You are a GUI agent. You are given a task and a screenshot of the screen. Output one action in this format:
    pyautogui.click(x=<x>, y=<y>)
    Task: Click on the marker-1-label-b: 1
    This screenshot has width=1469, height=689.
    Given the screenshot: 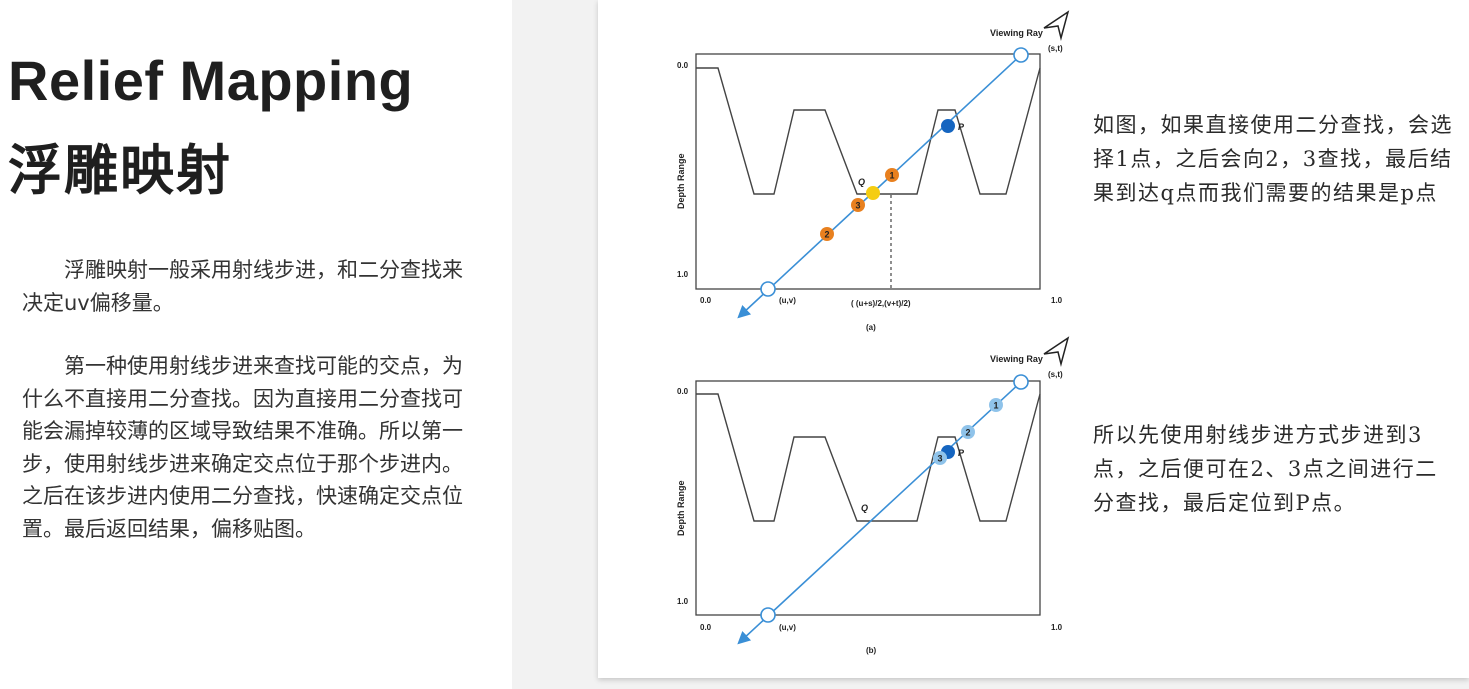 What is the action you would take?
    pyautogui.click(x=995, y=406)
    